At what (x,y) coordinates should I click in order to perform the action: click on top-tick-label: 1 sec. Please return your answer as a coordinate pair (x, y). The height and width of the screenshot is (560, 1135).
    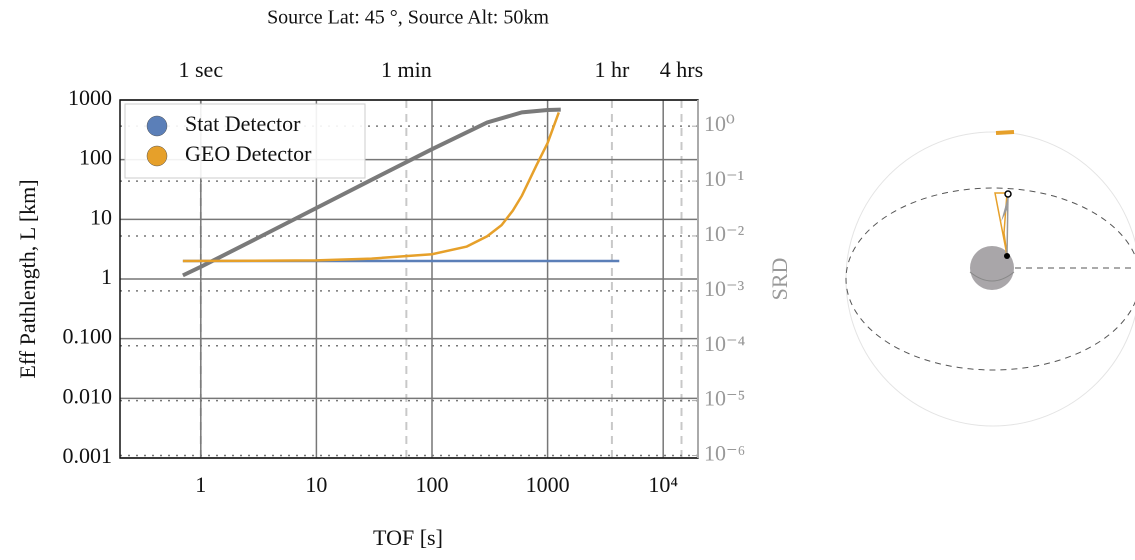
    Looking at the image, I should click on (201, 69).